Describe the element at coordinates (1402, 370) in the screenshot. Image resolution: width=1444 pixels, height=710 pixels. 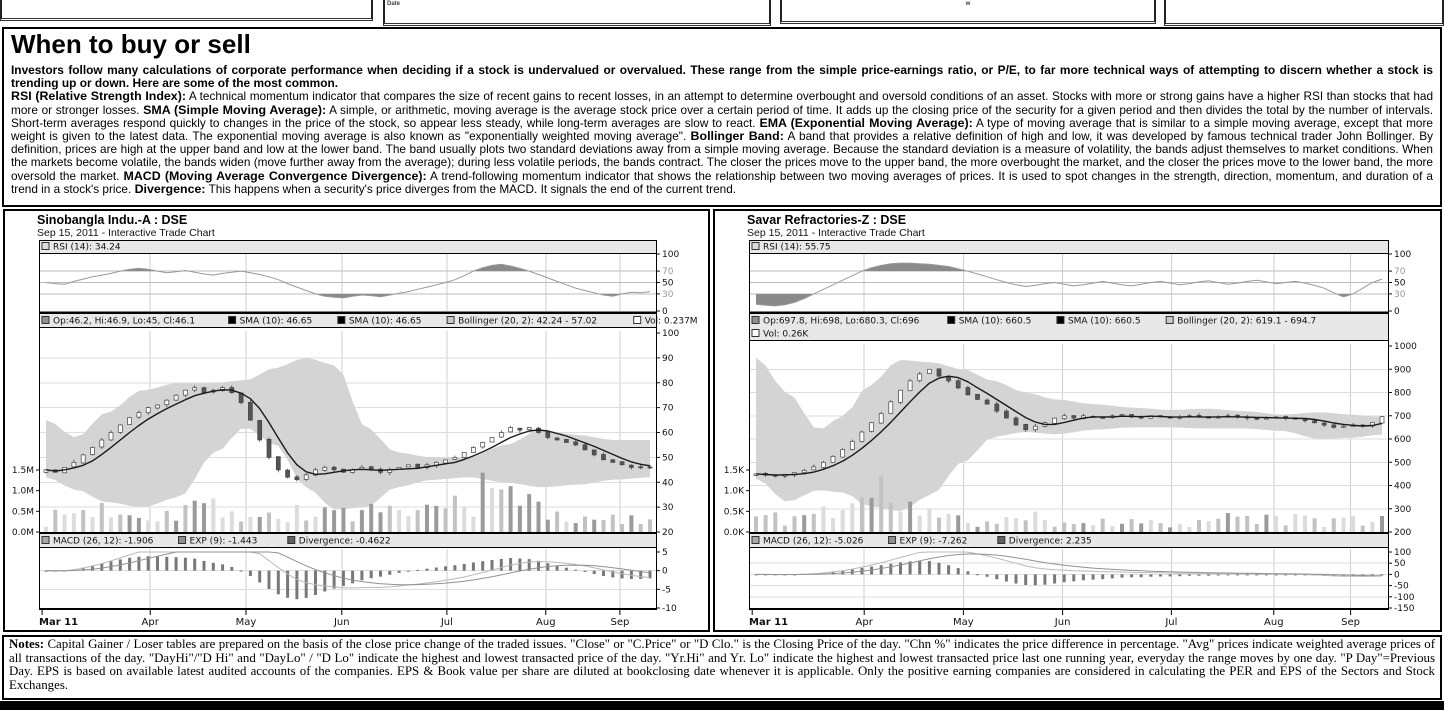
I see `svg-text: 900` at that location.